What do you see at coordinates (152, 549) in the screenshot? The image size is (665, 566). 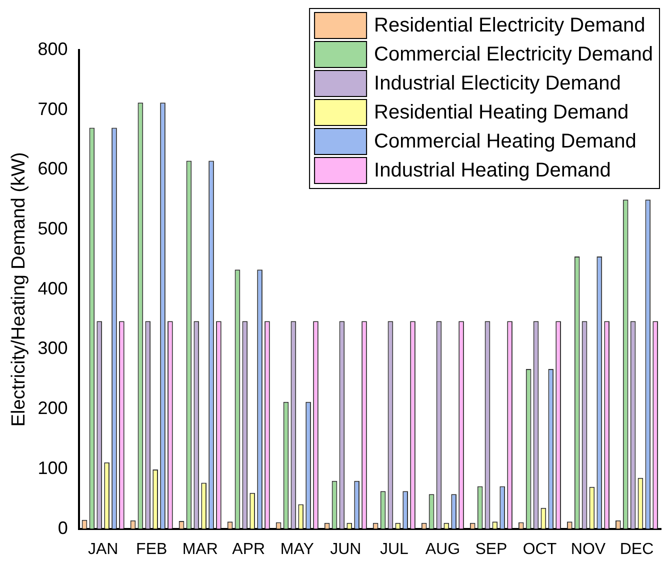 I see `x-tick-label: FEB` at bounding box center [152, 549].